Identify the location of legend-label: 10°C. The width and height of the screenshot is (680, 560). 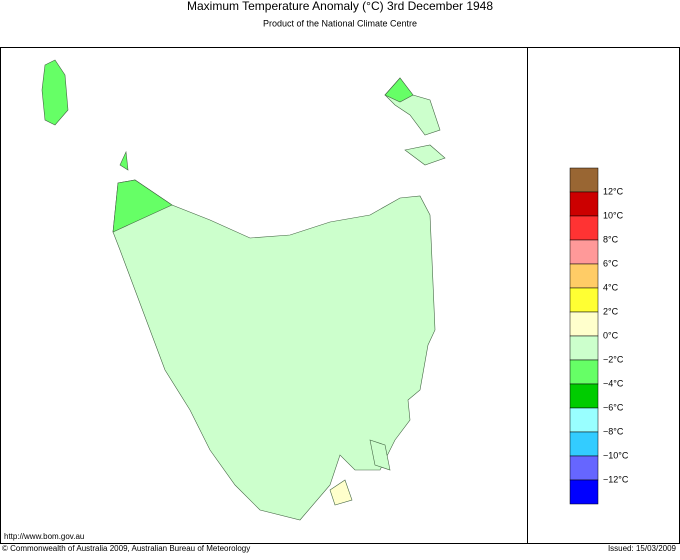
(613, 215).